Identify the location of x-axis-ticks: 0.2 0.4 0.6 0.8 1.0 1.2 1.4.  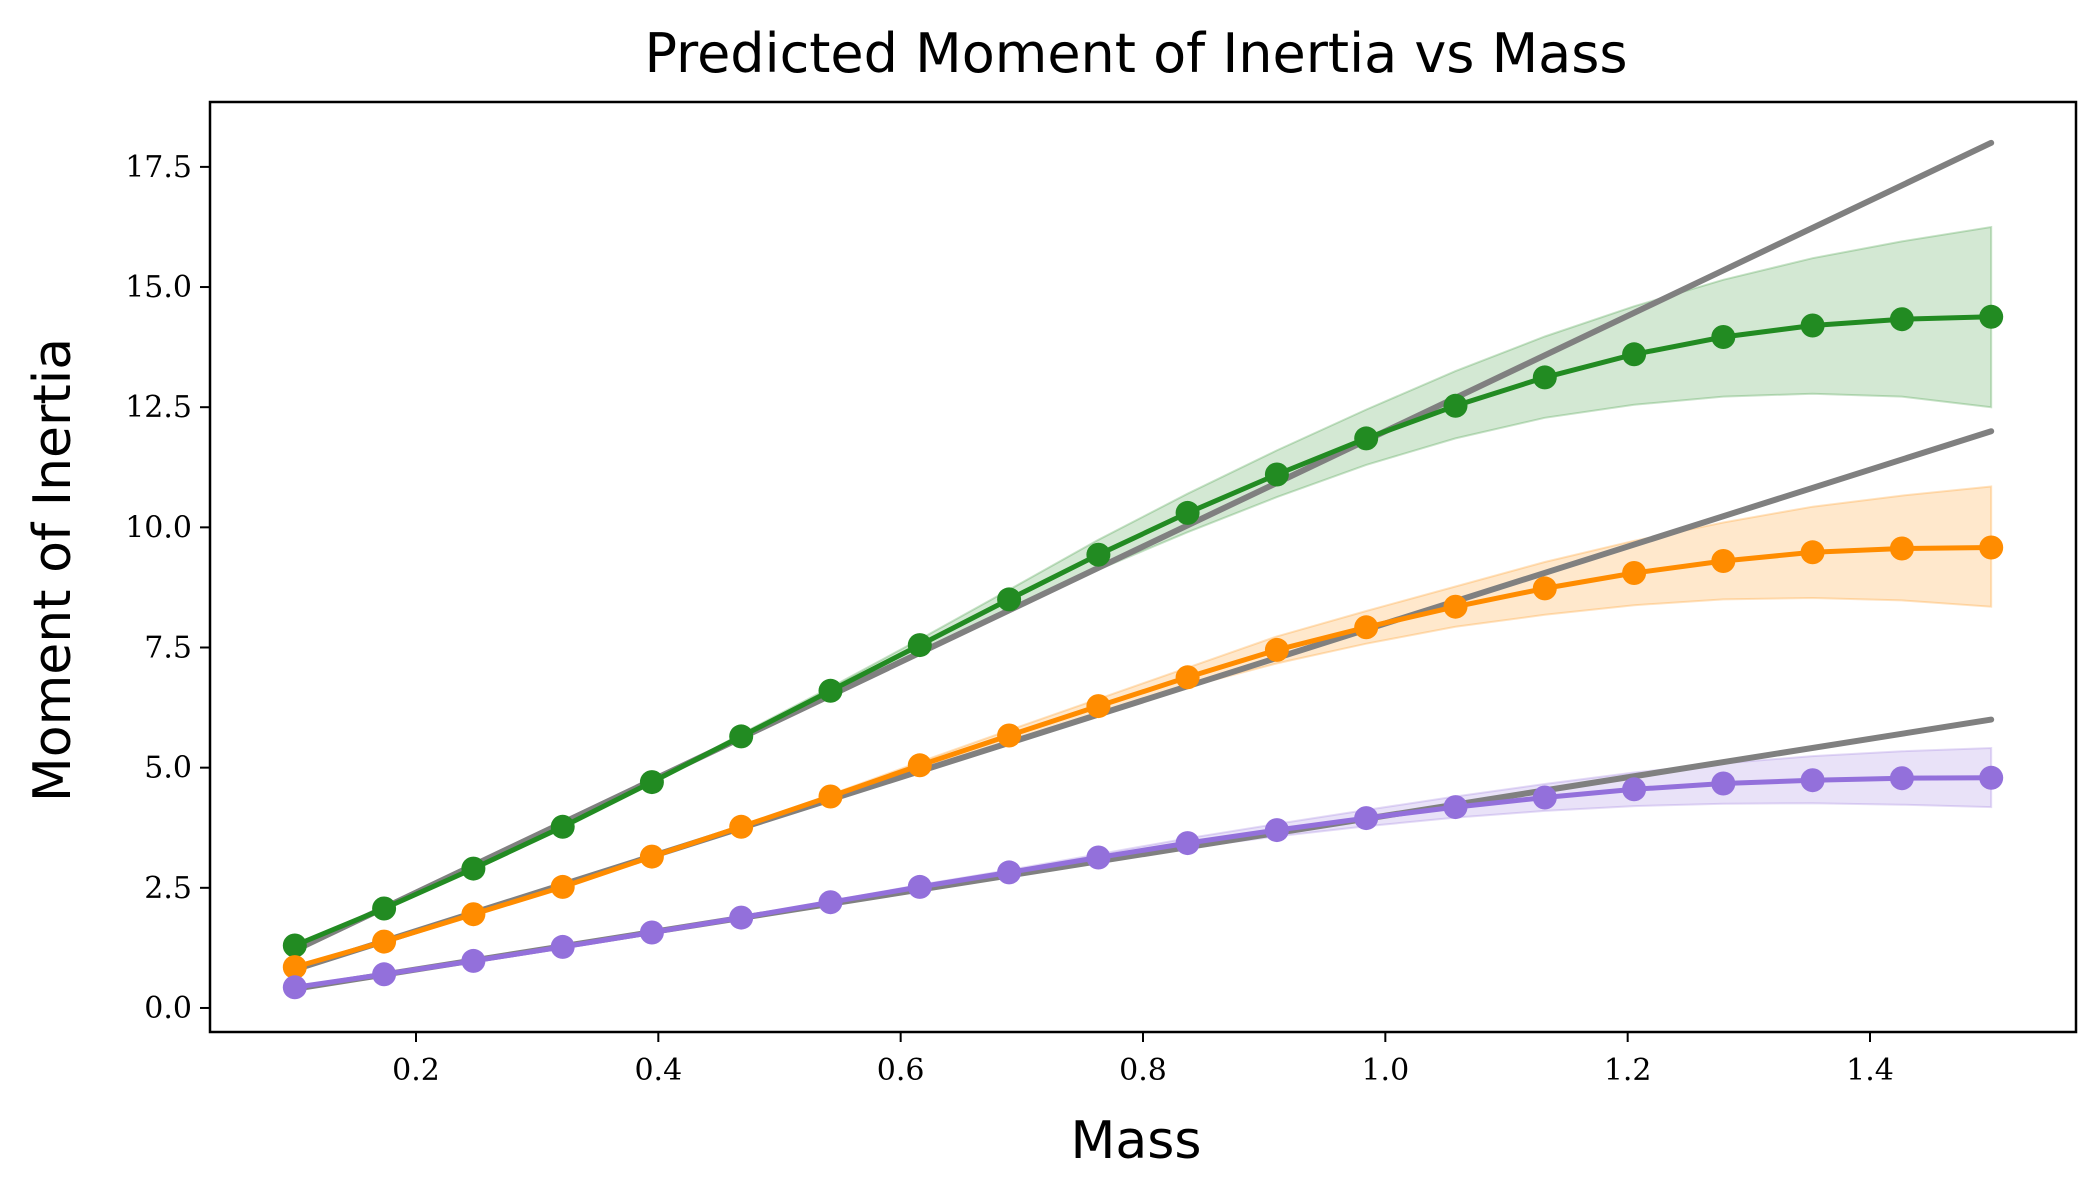
(1143, 1060).